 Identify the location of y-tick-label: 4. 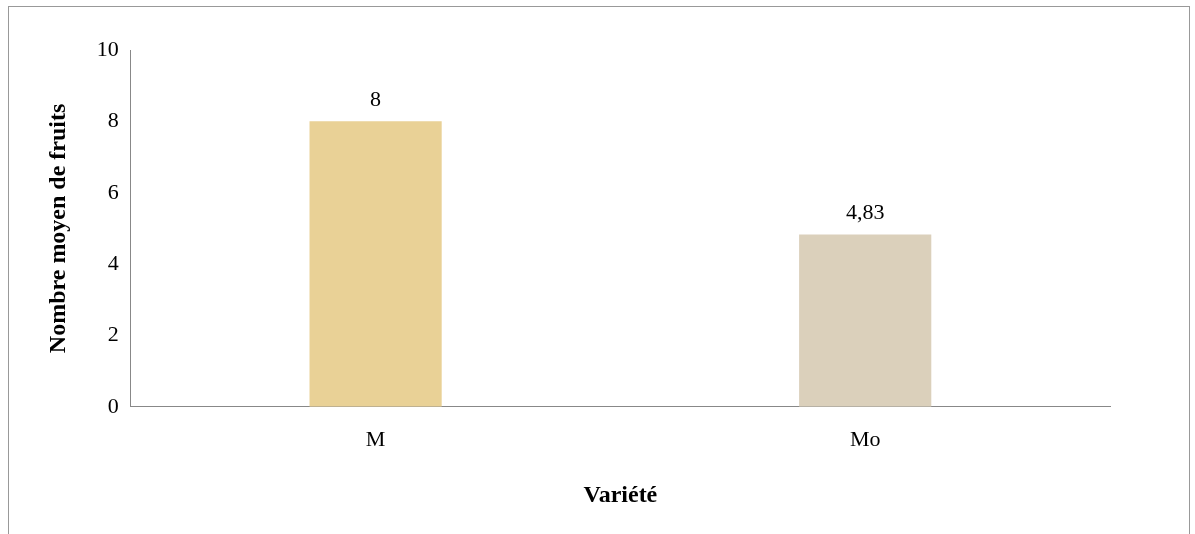
(113, 262).